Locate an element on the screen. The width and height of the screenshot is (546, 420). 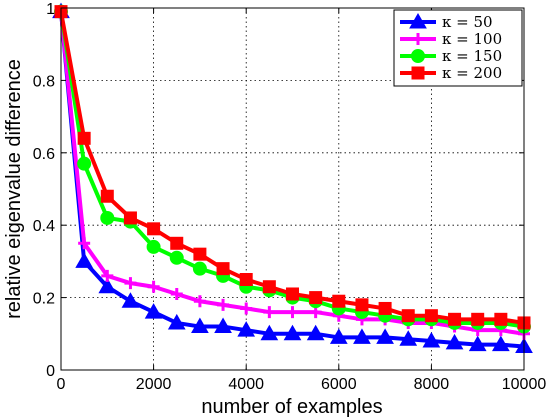
x-axis-label: number of examples is located at coordinates (291, 407).